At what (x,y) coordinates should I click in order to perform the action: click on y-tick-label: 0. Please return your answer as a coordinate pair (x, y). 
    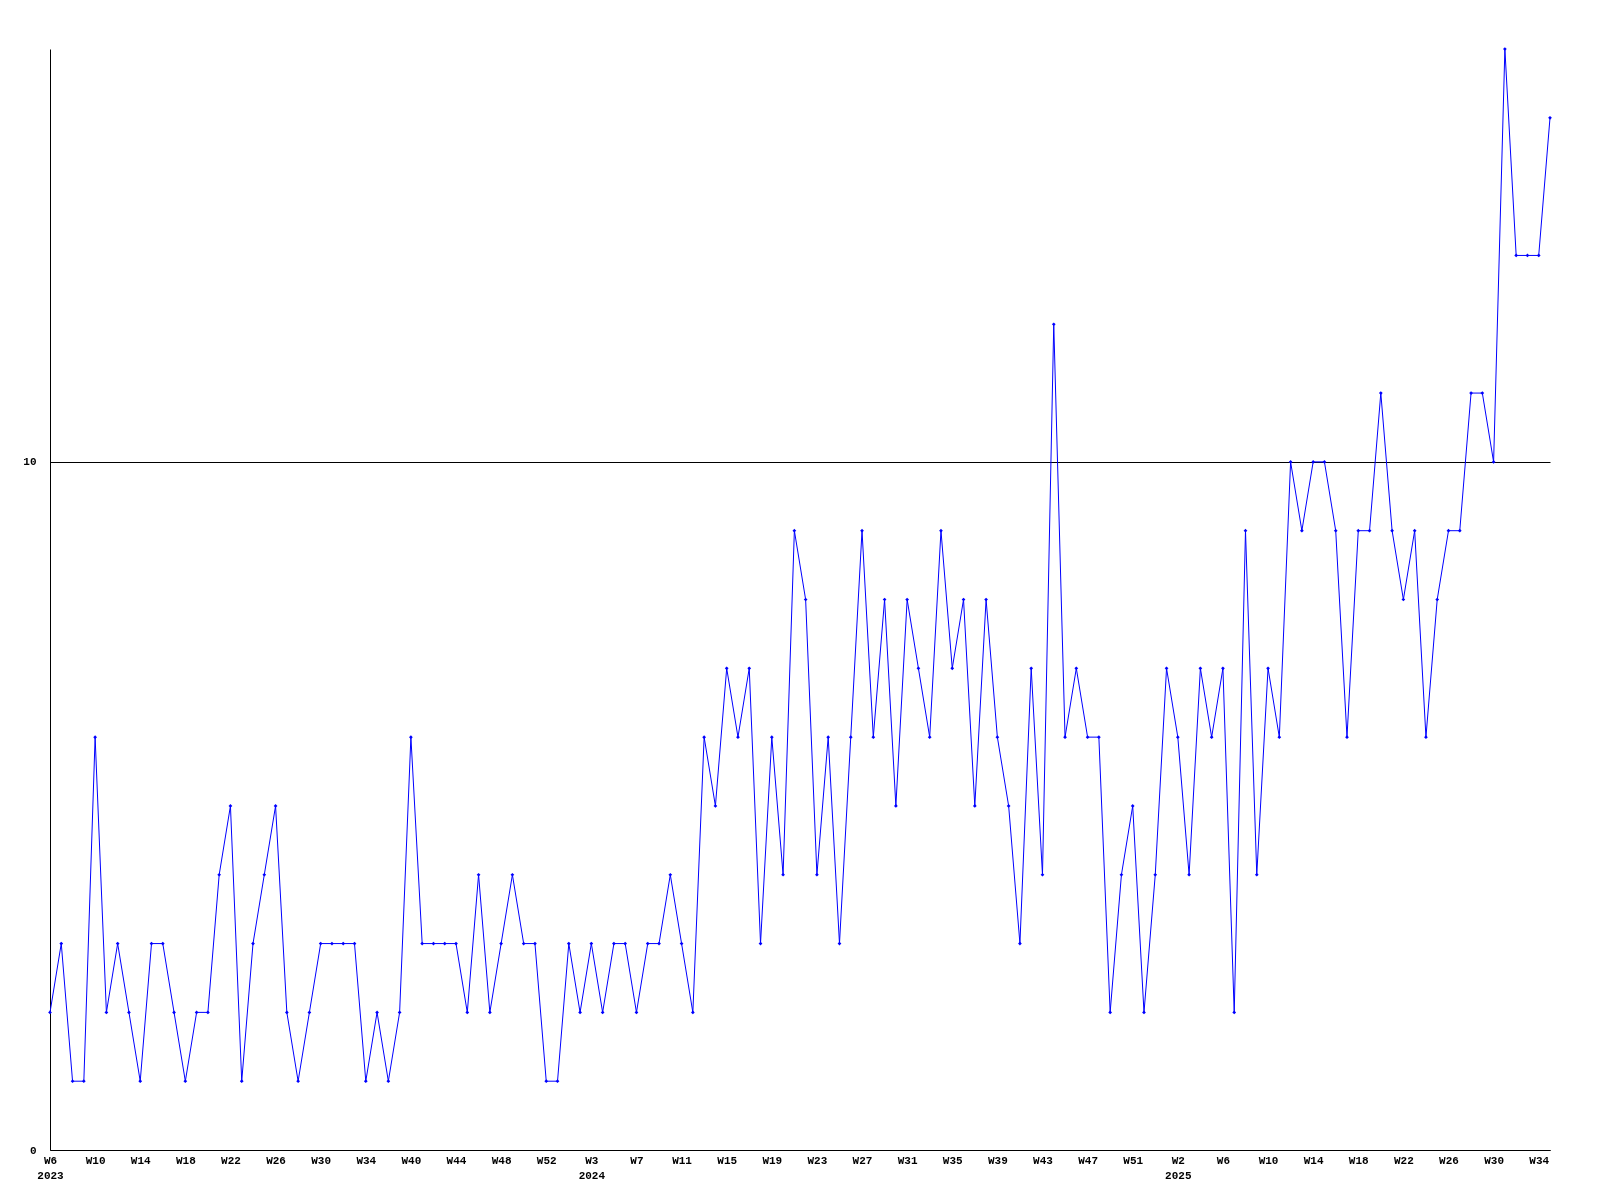
    Looking at the image, I should click on (33, 1150).